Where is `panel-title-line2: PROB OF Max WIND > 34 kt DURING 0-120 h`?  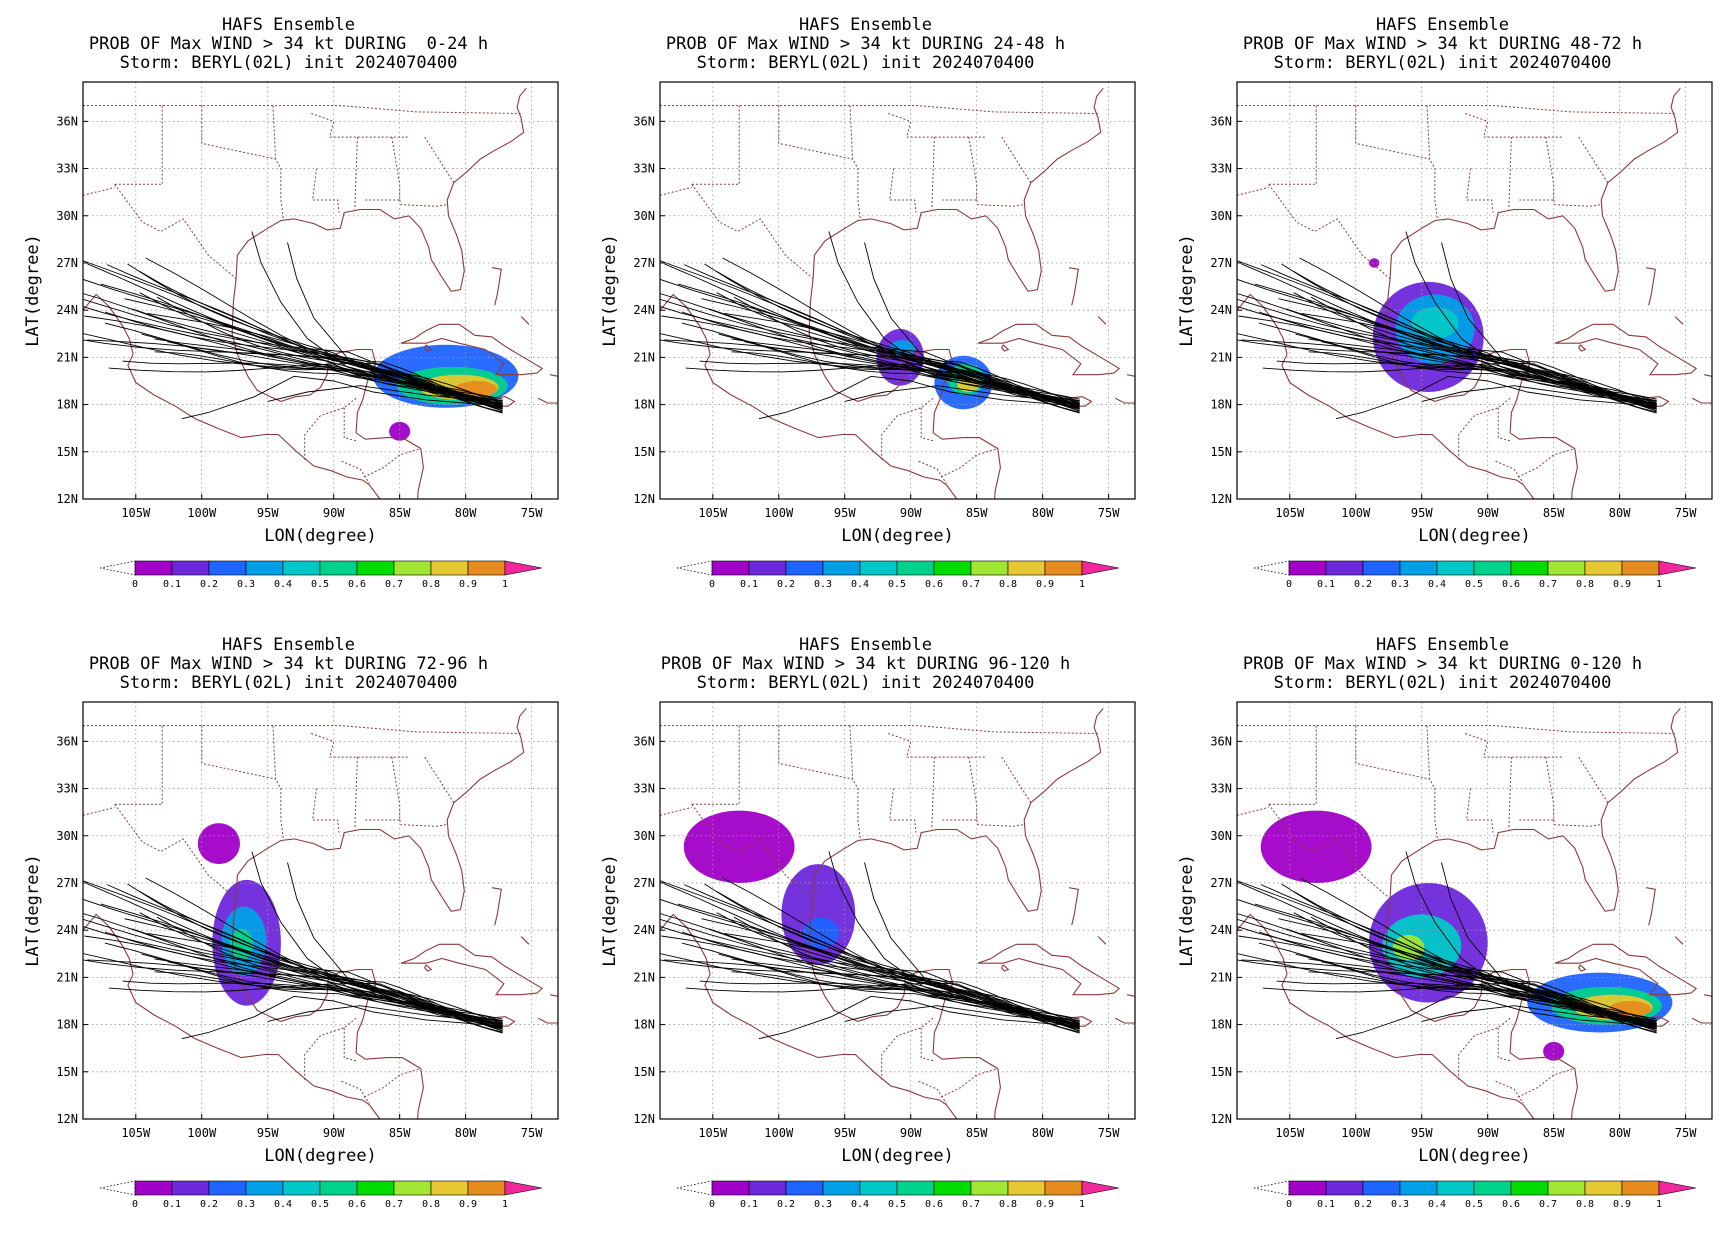 panel-title-line2: PROB OF Max WIND > 34 kt DURING 0-120 h is located at coordinates (1442, 664).